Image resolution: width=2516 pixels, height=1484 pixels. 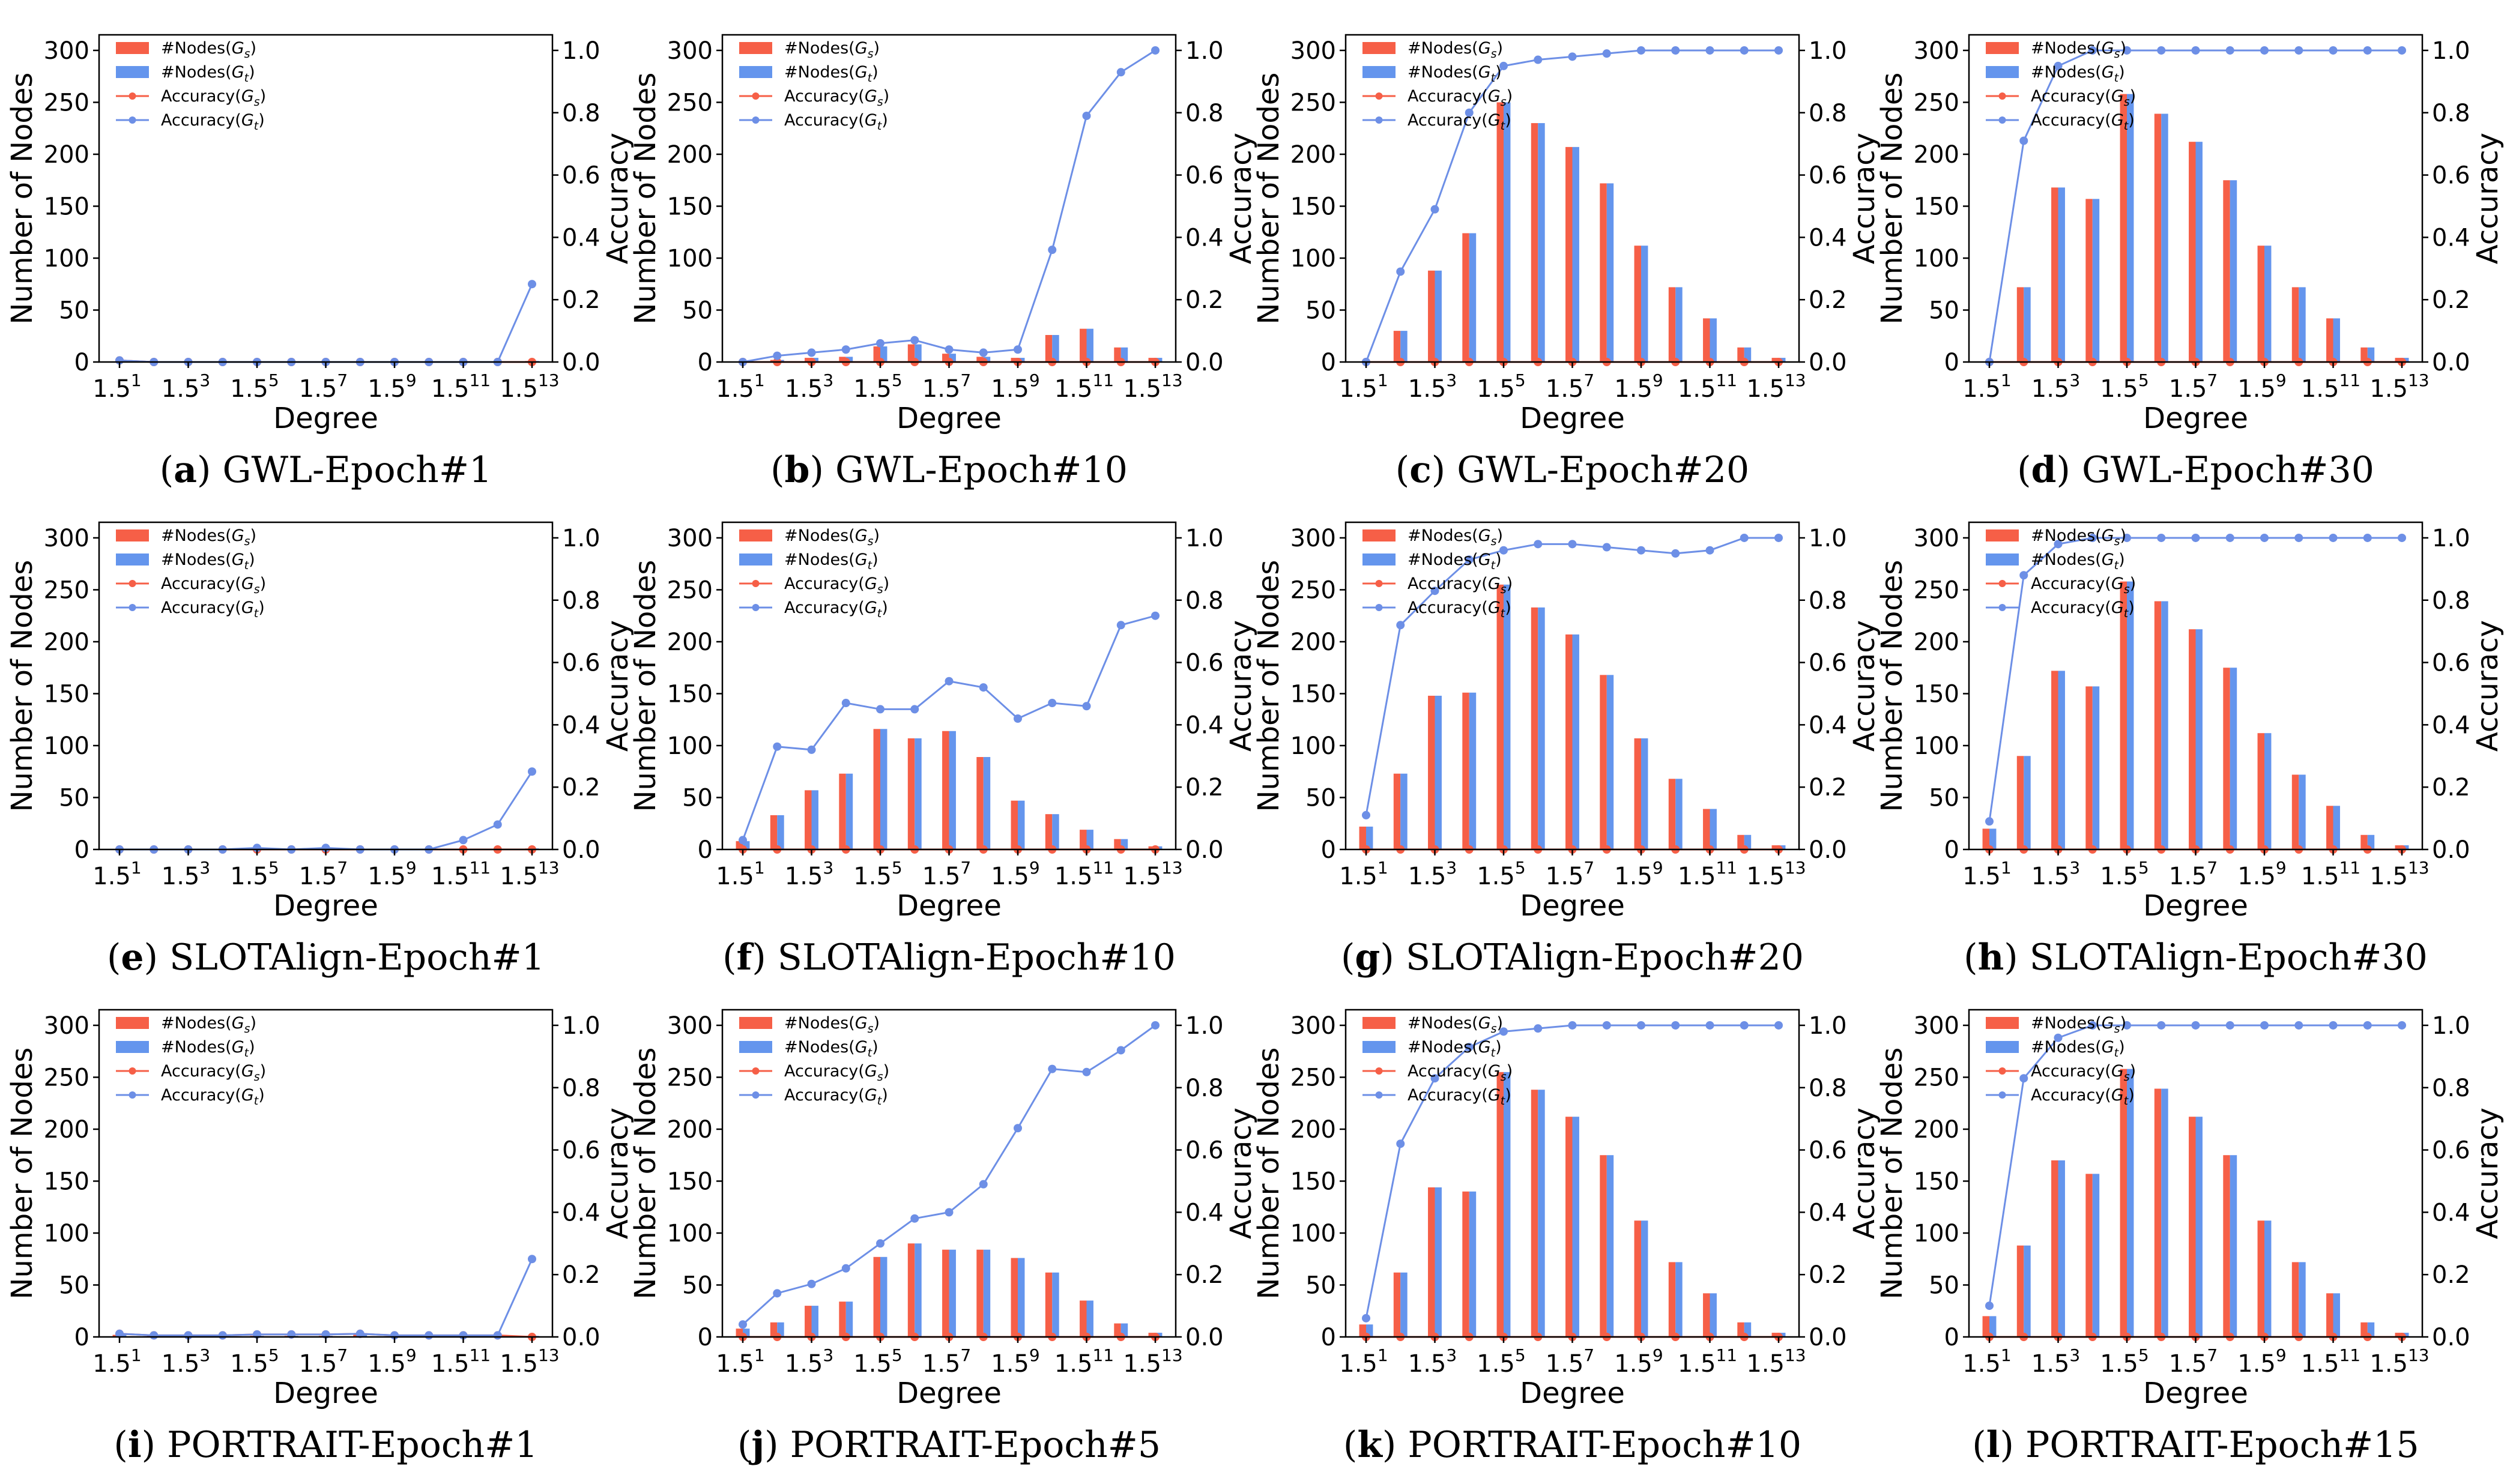 I want to click on y-left-tick-label: 200, so click(x=1313, y=155).